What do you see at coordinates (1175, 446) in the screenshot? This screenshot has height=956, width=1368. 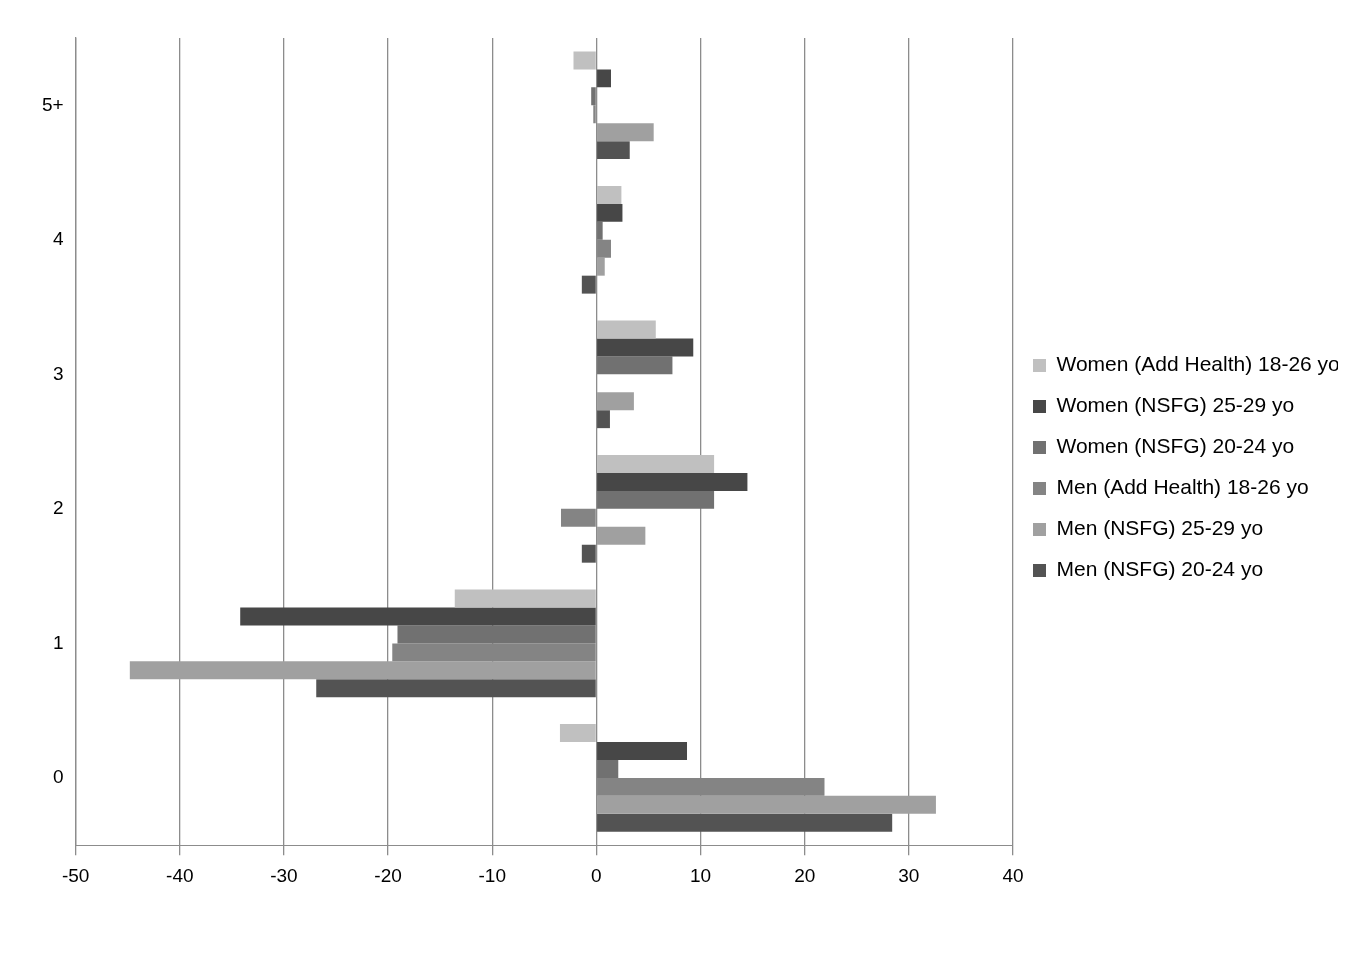 I see `legend-label: Women (NSFG) 20-24 yo` at bounding box center [1175, 446].